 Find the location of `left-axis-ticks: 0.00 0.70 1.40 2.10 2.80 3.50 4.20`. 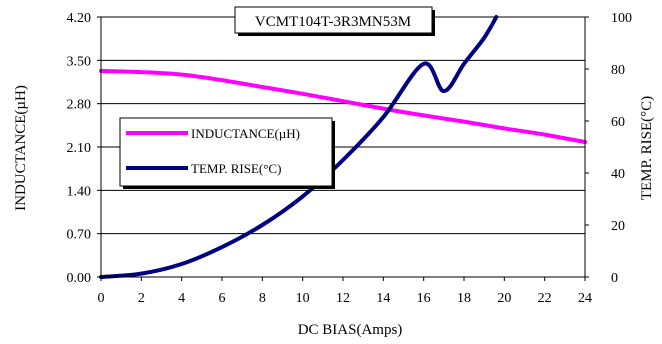

left-axis-ticks: 0.00 0.70 1.40 2.10 2.80 3.50 4.20 is located at coordinates (84, 148).